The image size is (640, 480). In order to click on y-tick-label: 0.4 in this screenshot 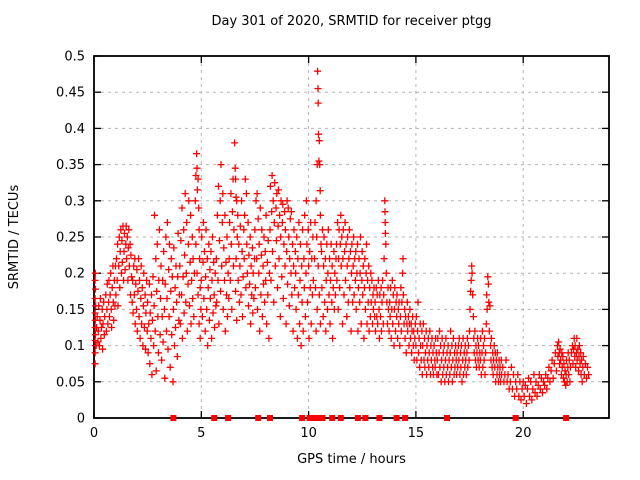, I will do `click(74, 129)`.